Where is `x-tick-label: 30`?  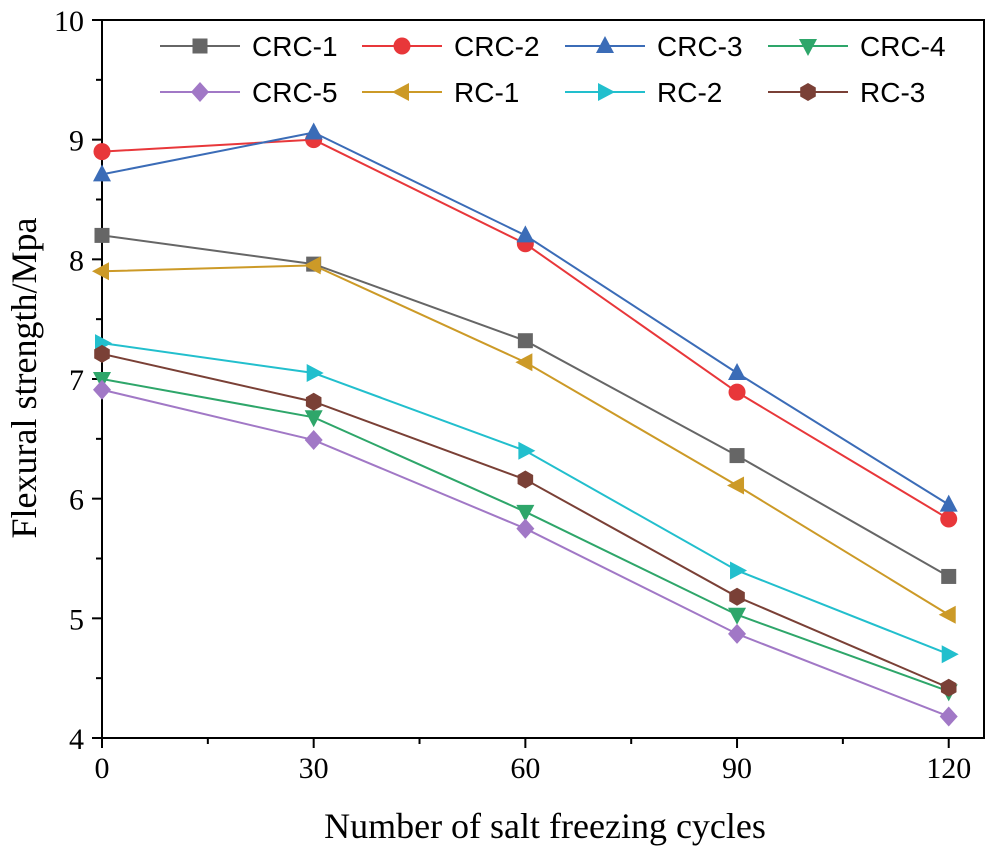
x-tick-label: 30 is located at coordinates (314, 768).